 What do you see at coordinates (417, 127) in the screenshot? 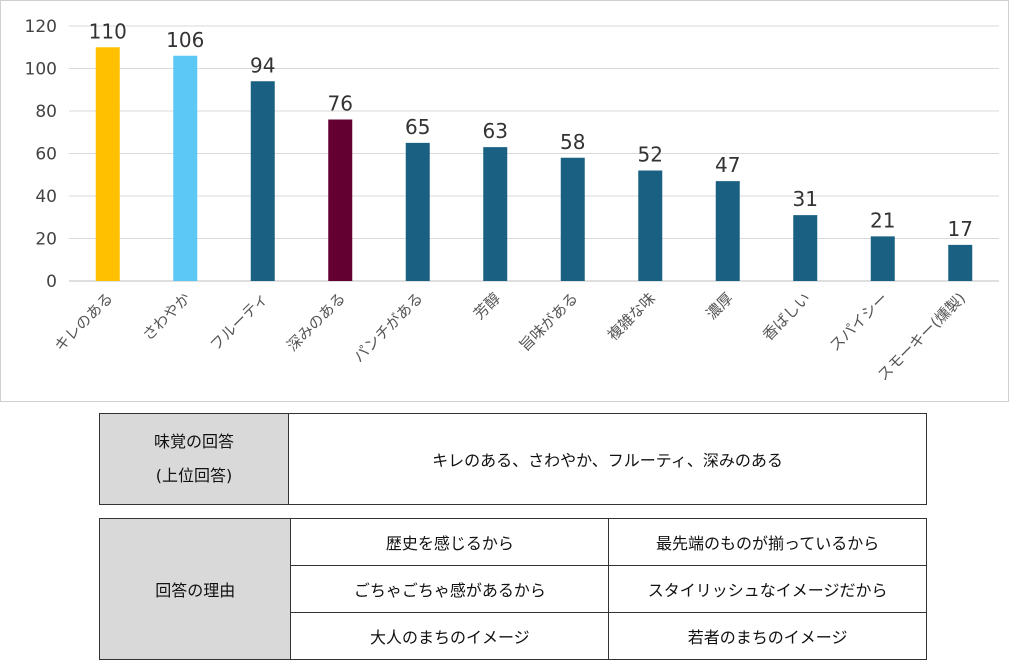
I see `data-label: 65` at bounding box center [417, 127].